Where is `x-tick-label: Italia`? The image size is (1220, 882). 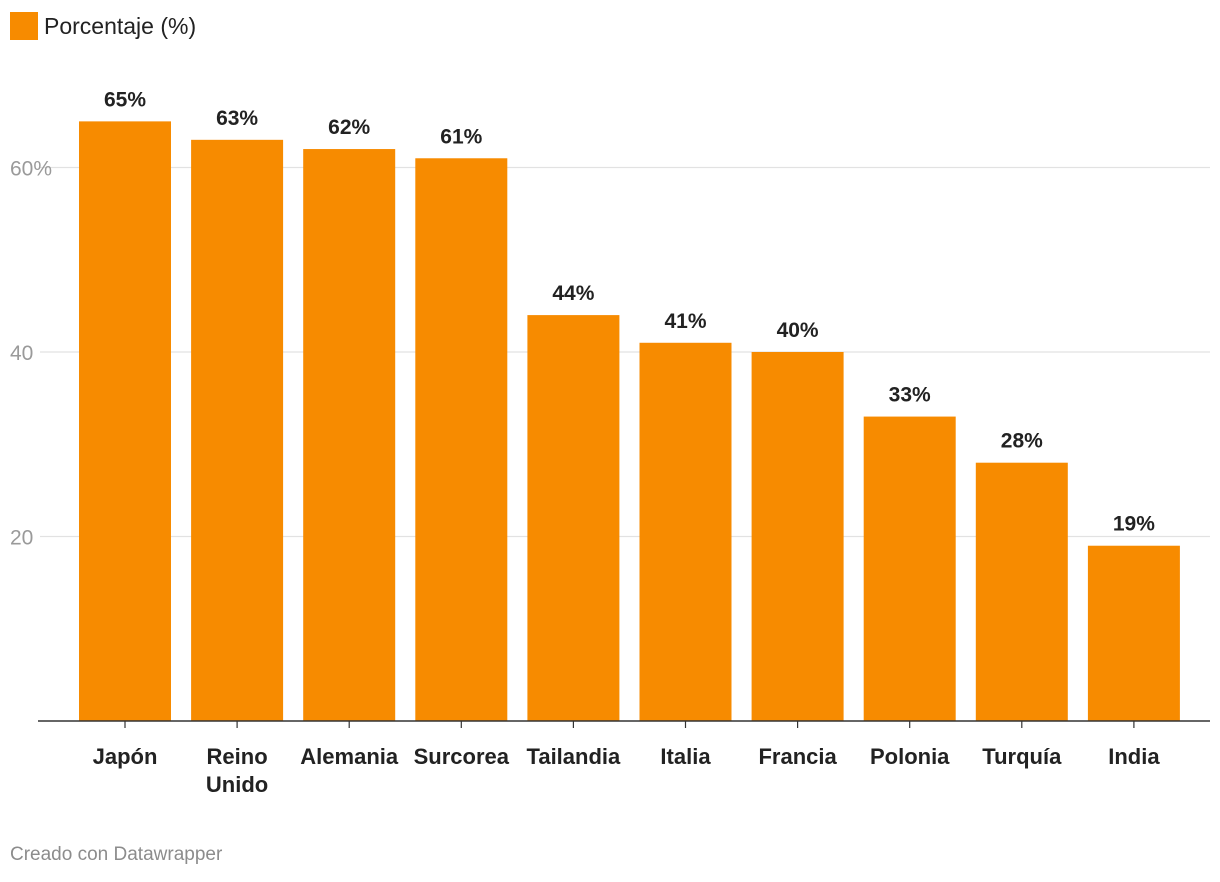
x-tick-label: Italia is located at coordinates (685, 756).